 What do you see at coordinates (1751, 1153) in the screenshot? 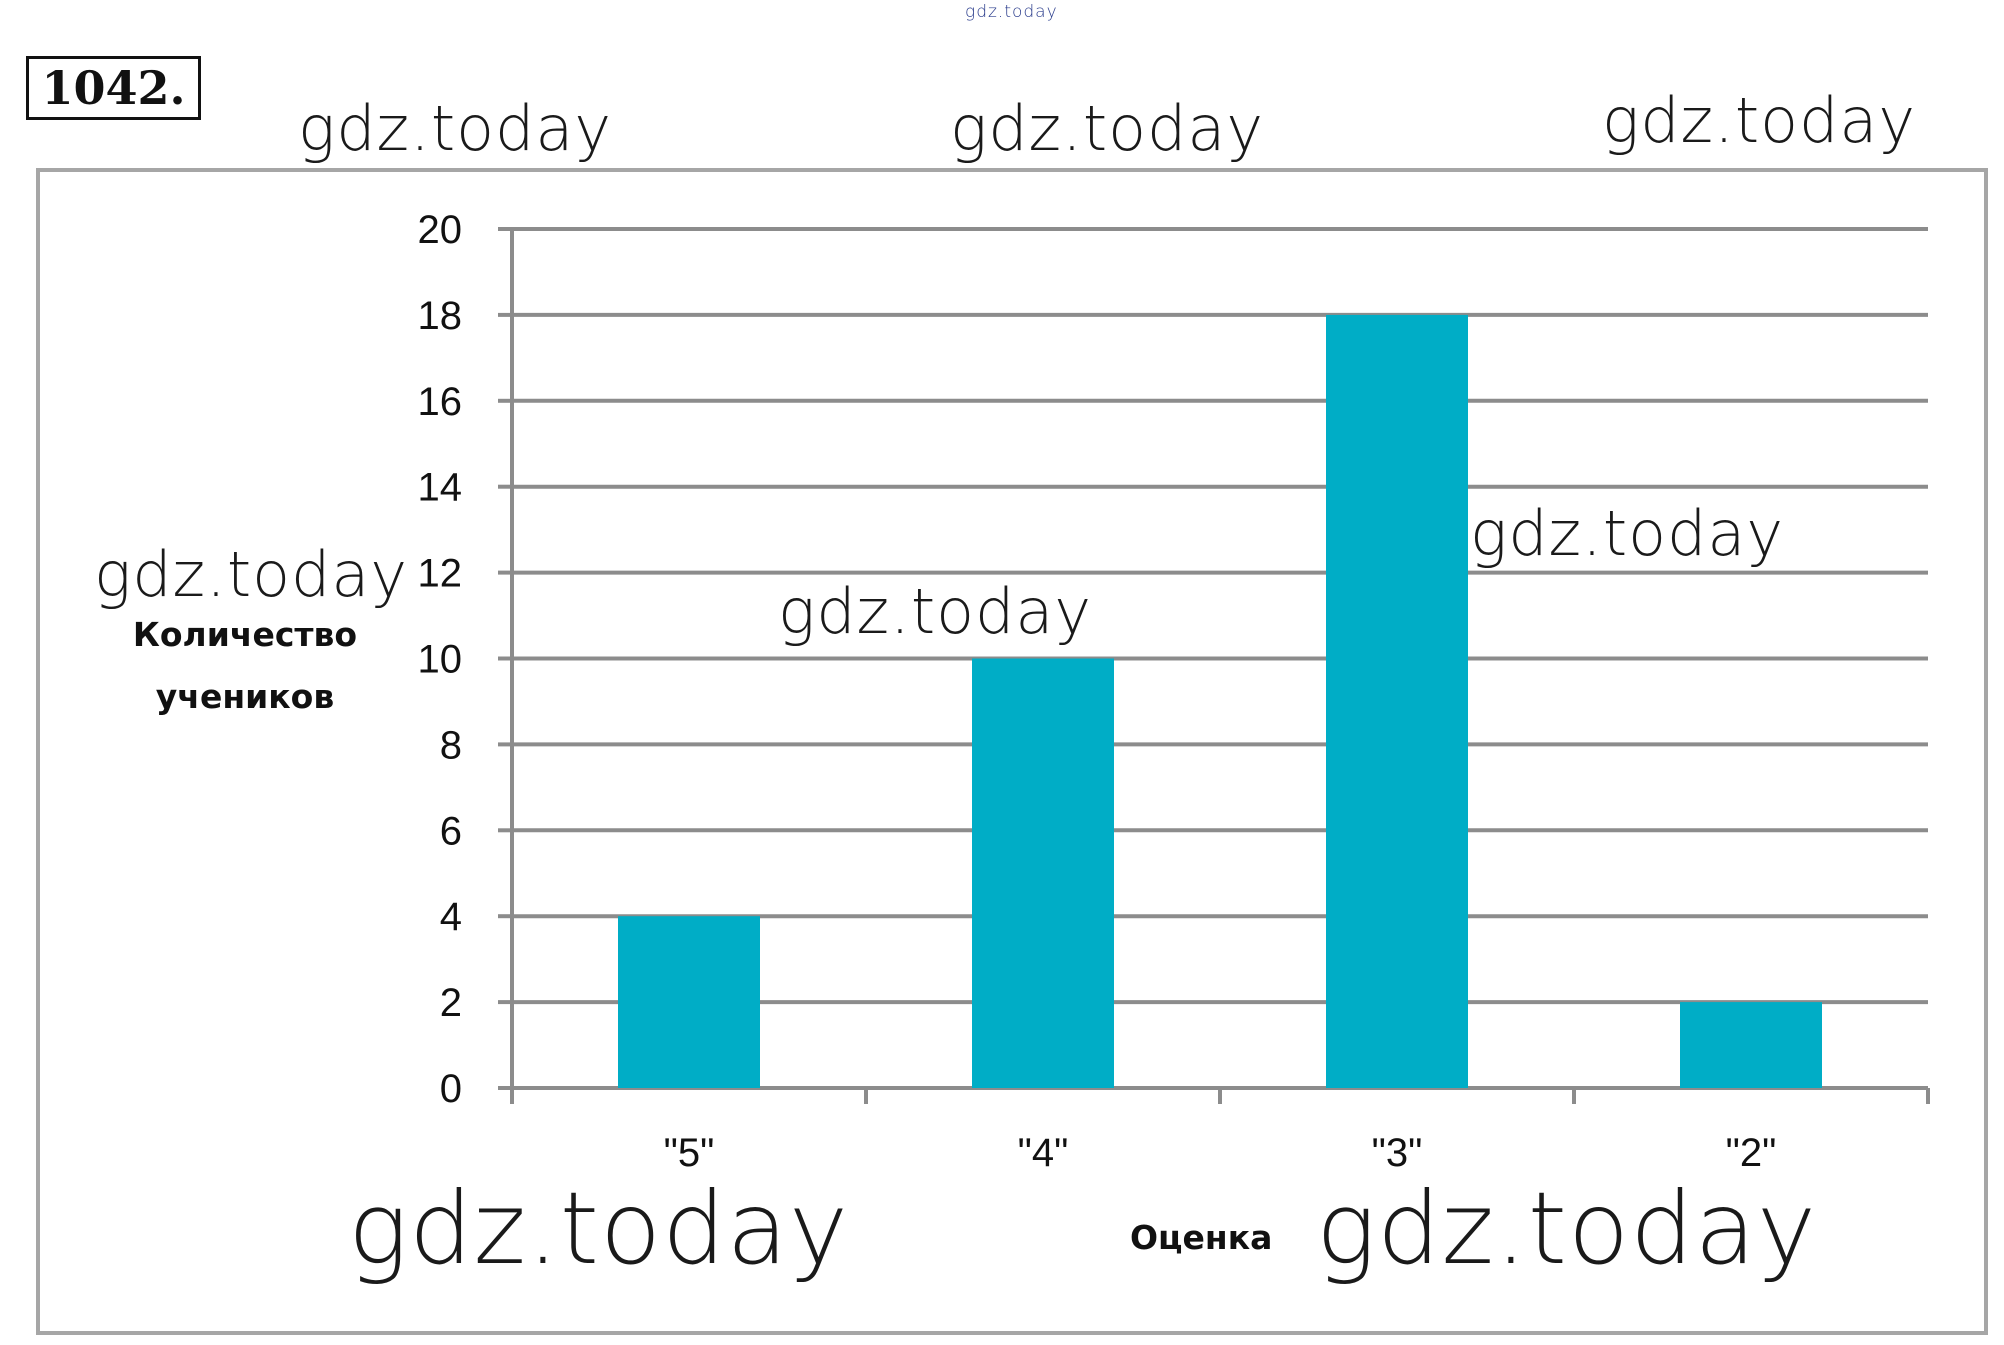
I see `x-tick-label: "2"` at bounding box center [1751, 1153].